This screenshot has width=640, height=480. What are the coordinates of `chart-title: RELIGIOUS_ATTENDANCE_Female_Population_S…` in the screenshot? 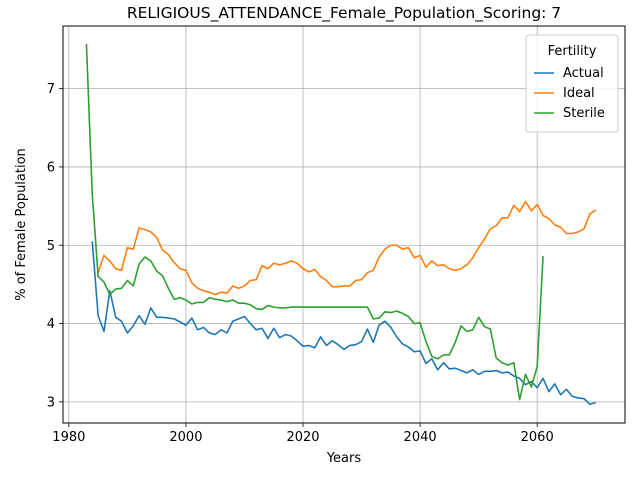 It's located at (344, 13).